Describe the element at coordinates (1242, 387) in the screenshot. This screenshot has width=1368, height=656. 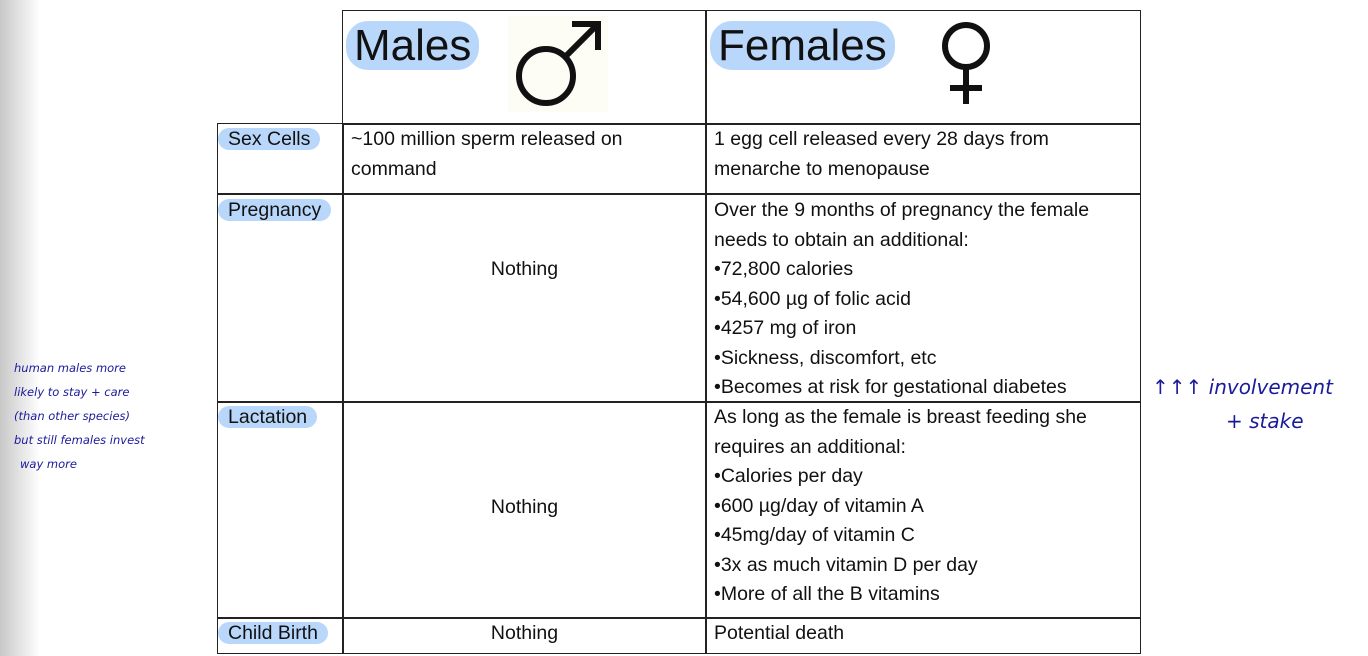
I see `note-line: ↑↑↑ involvement` at that location.